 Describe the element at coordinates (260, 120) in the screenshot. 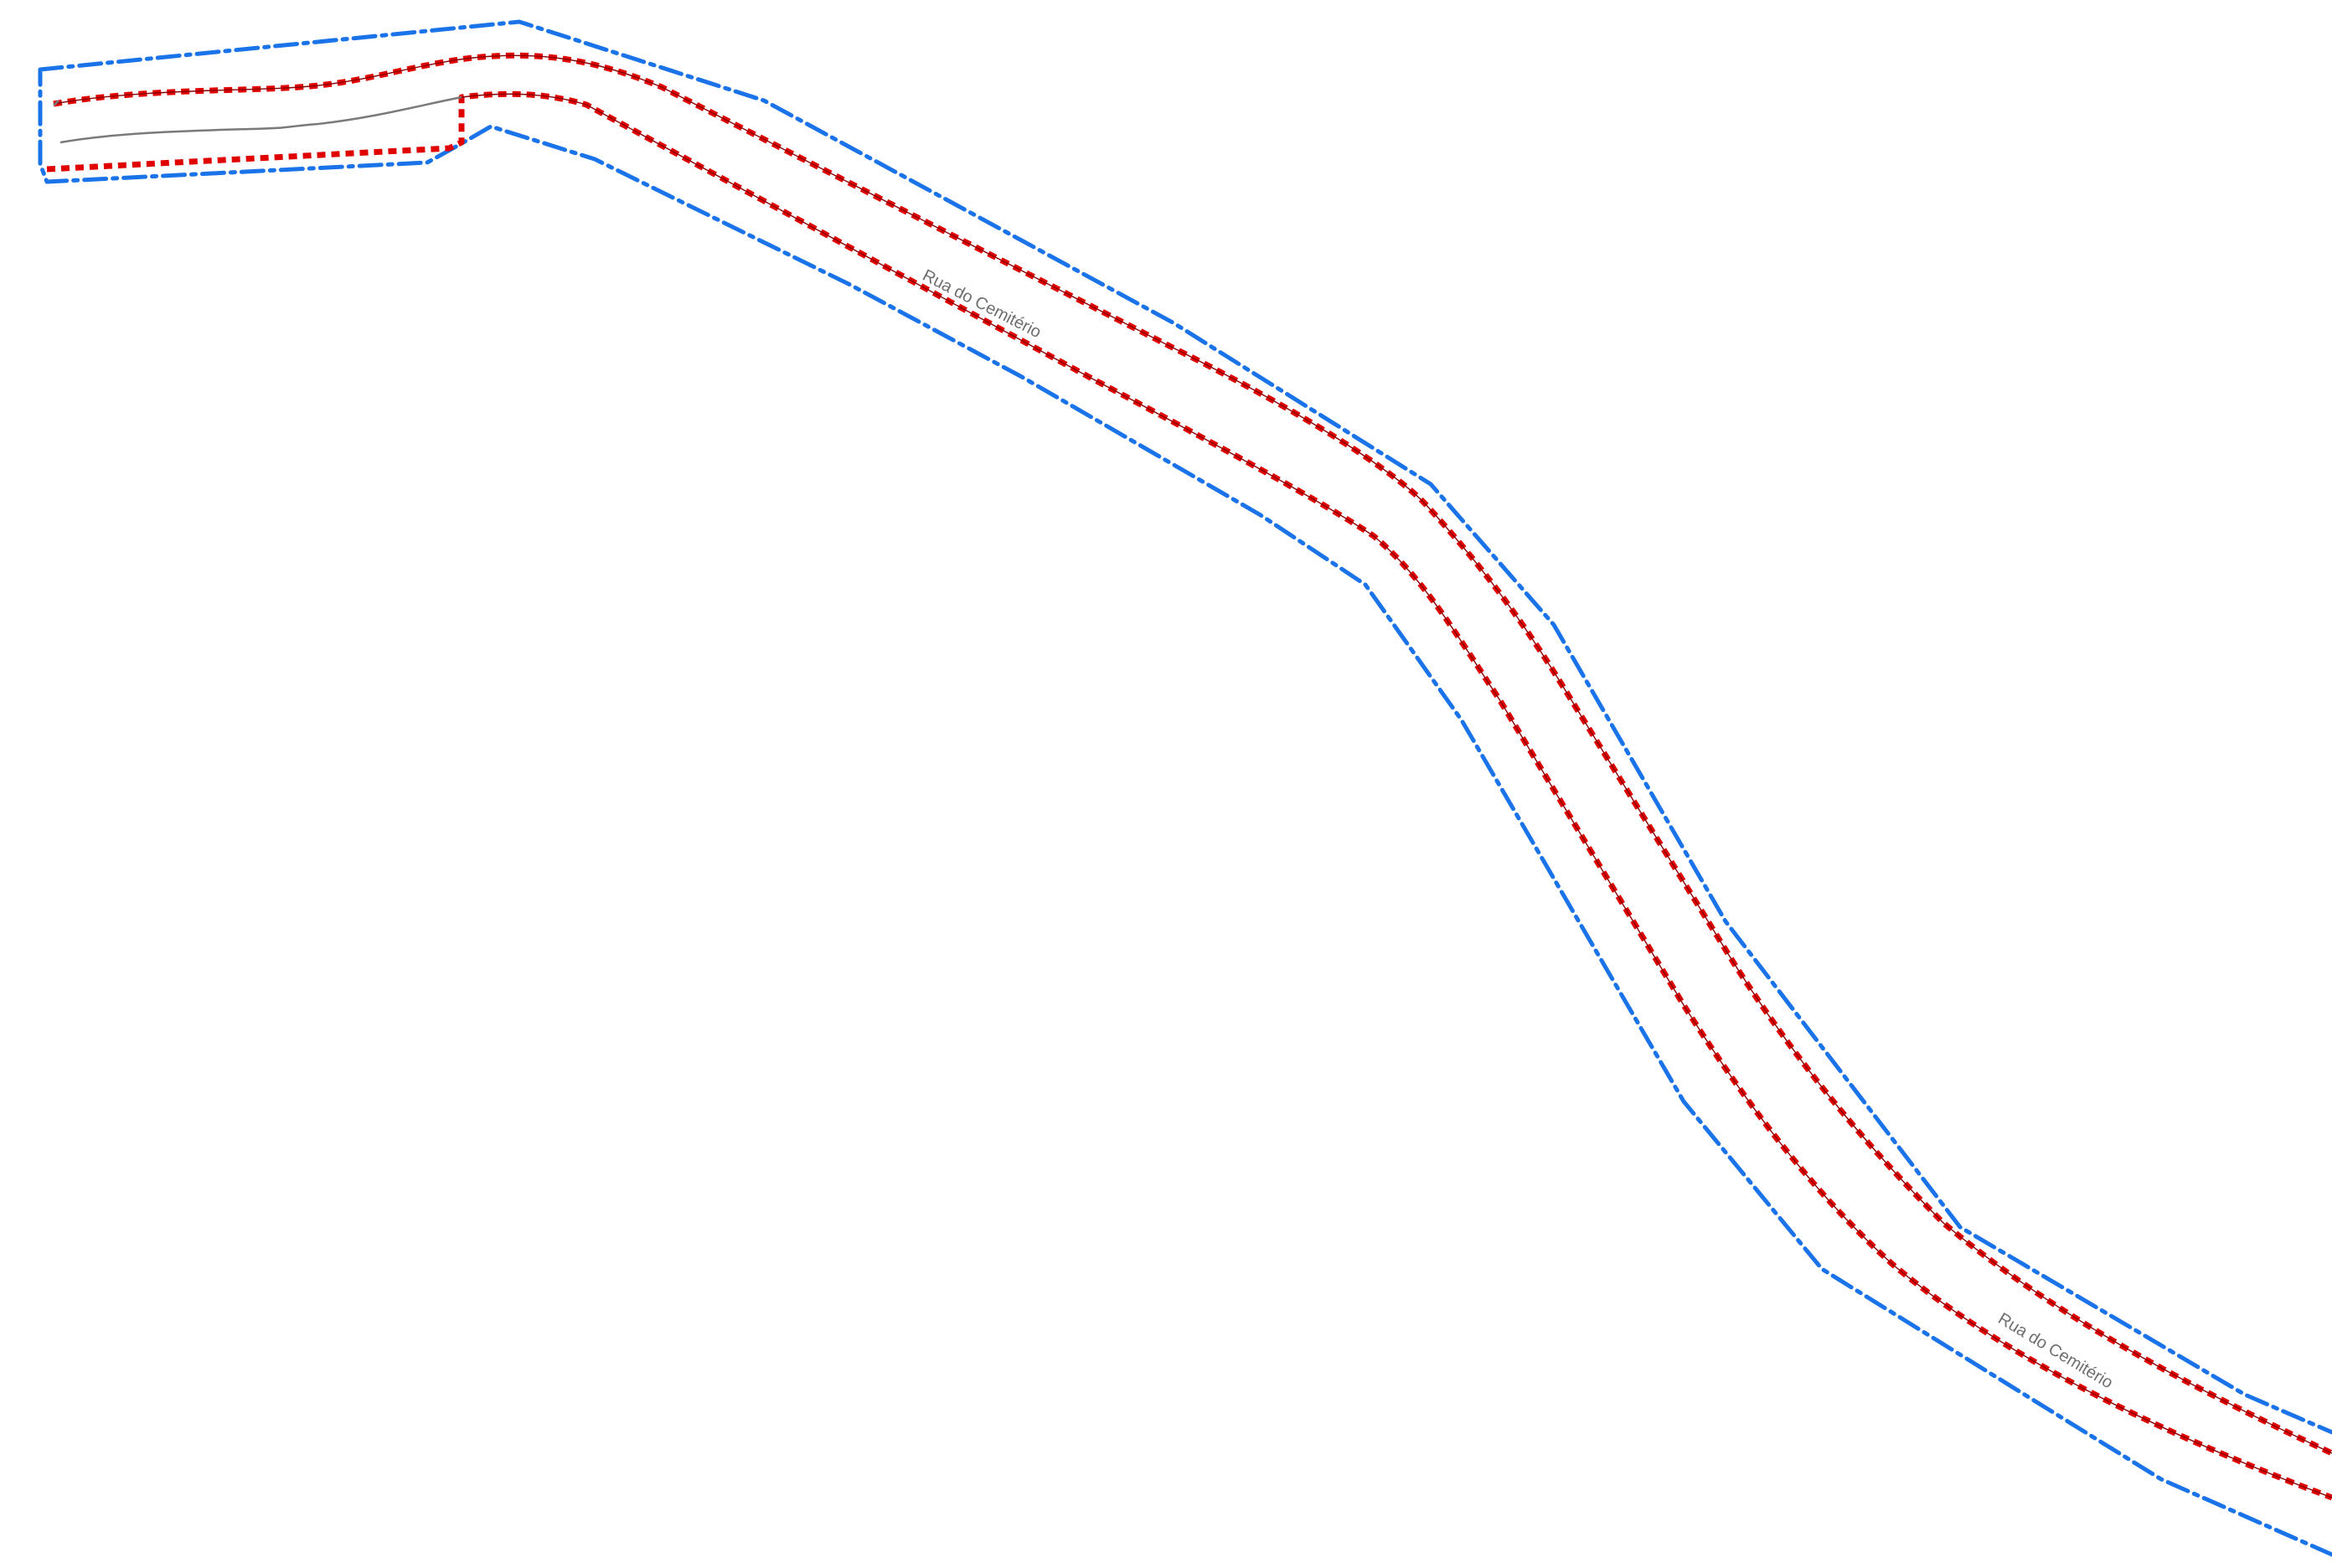

I see `road-centerline` at that location.